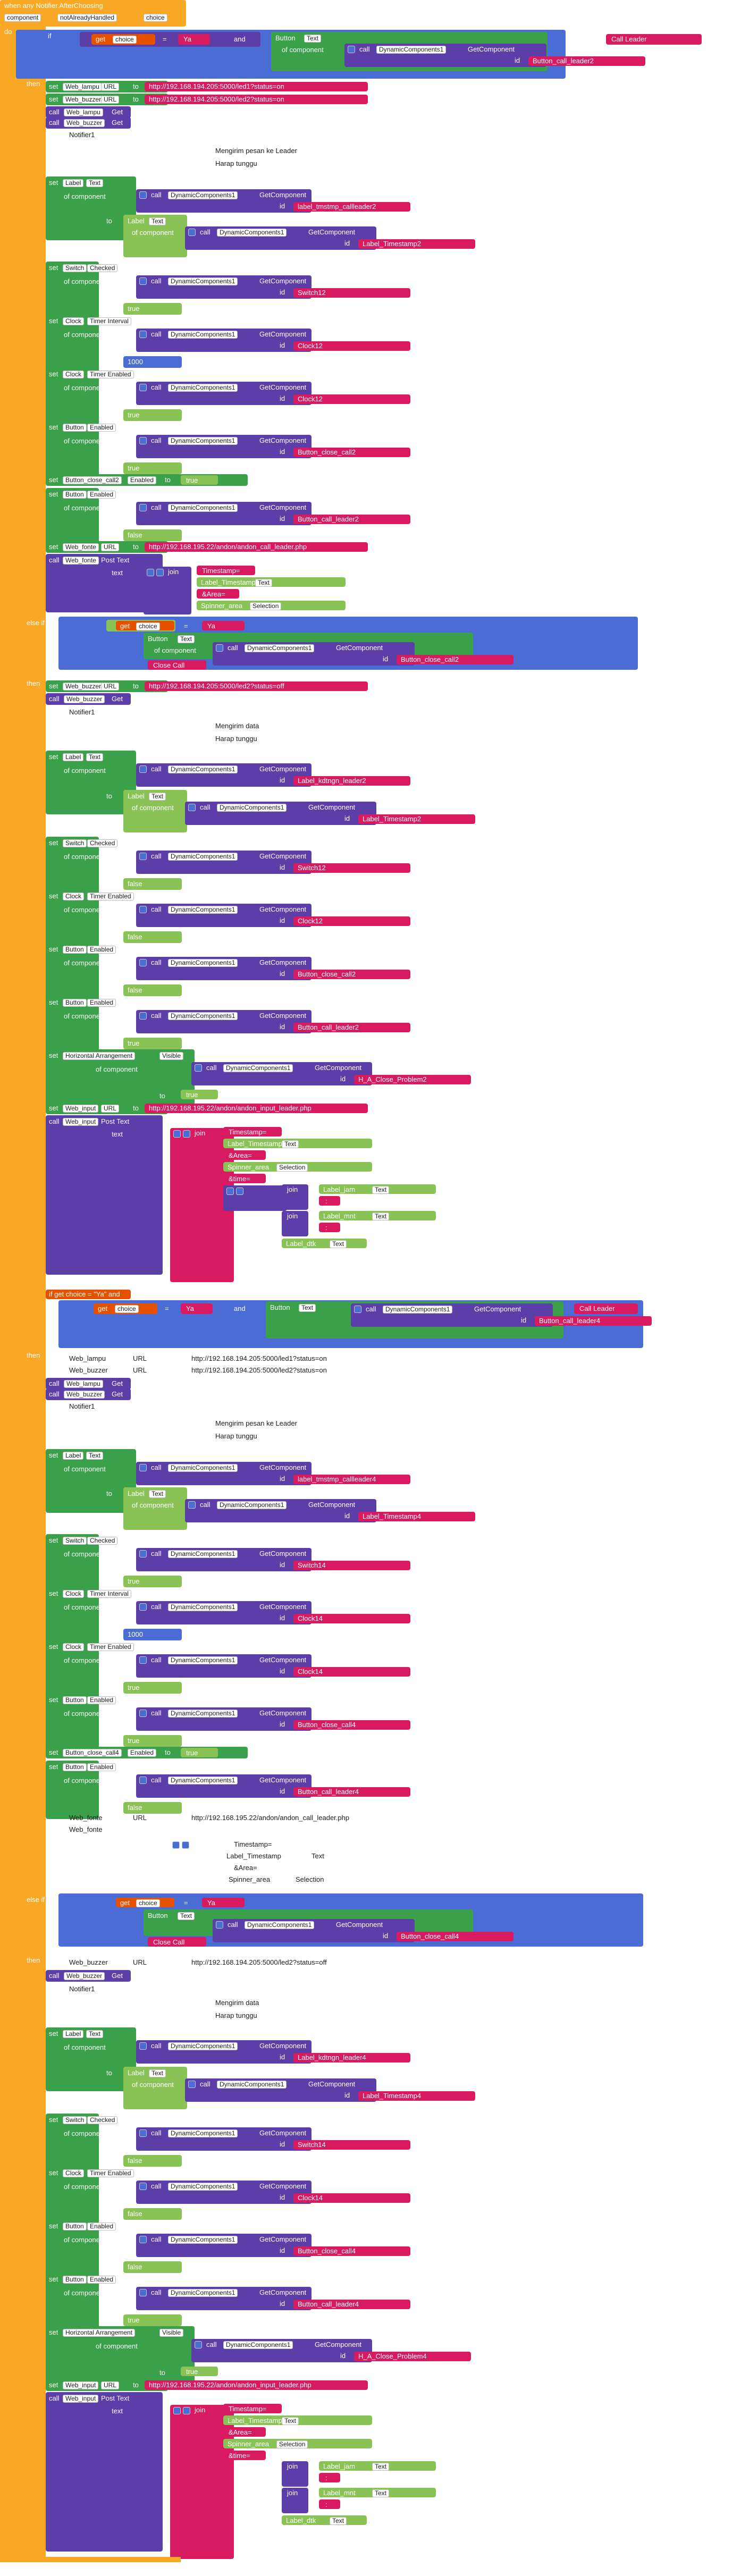 The width and height of the screenshot is (741, 2576). Describe the element at coordinates (93, 1753) in the screenshot. I see `text-slot: Button_close_call4` at that location.